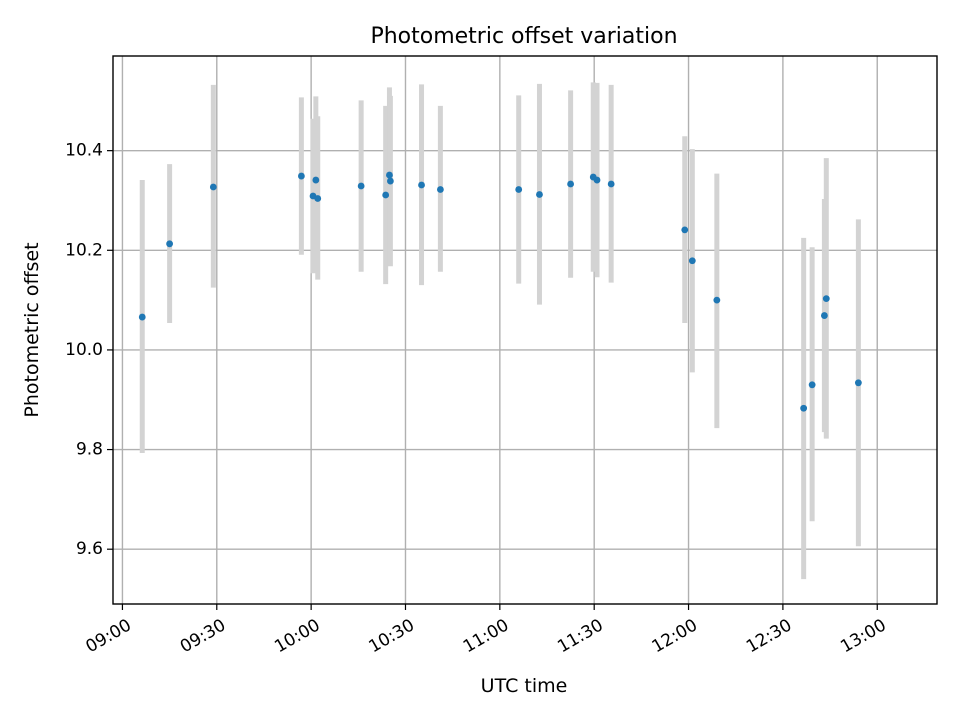 This screenshot has height=720, width=960. I want to click on chart-title: Photometric offset variation, so click(523, 36).